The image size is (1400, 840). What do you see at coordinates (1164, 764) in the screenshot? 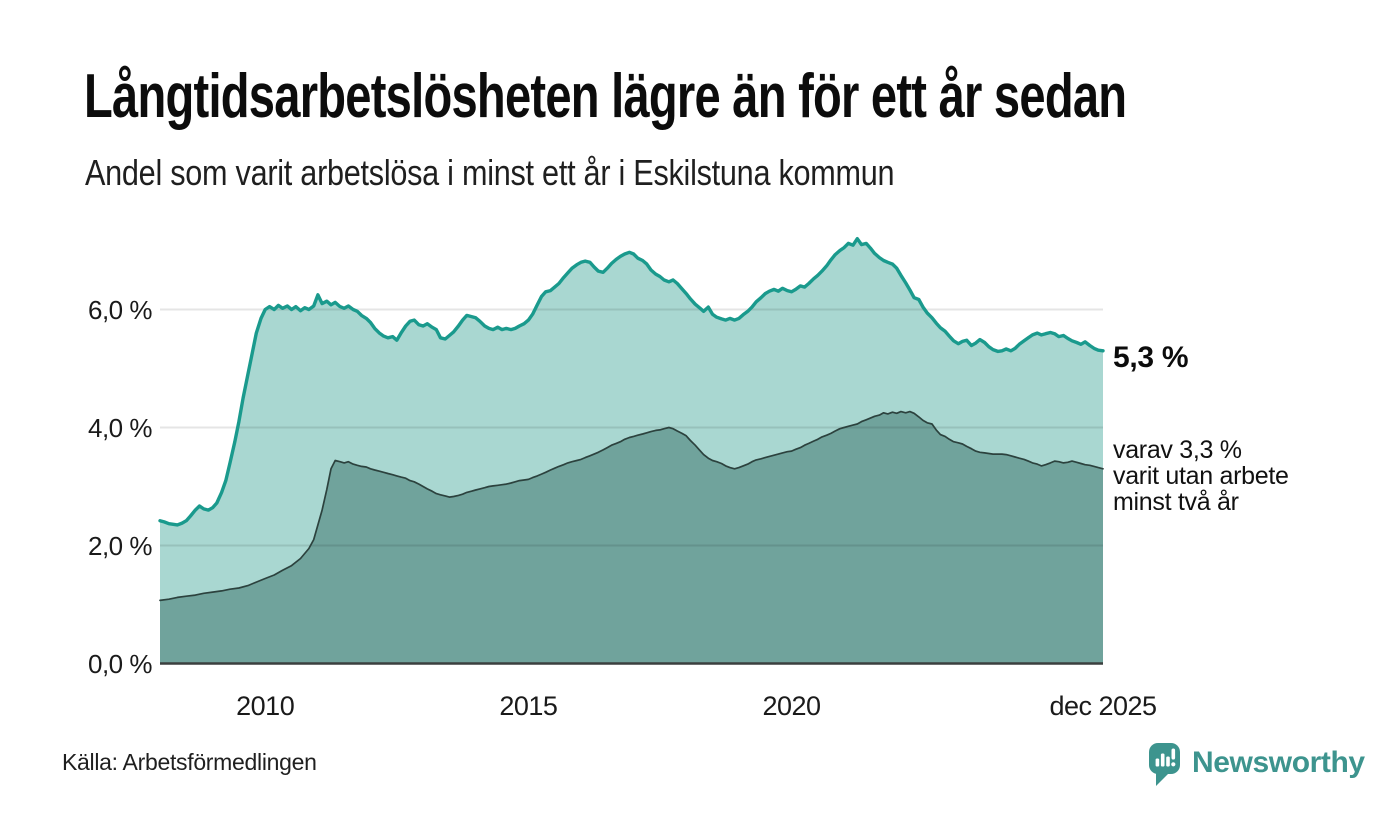
I see `newsworthy-icon` at bounding box center [1164, 764].